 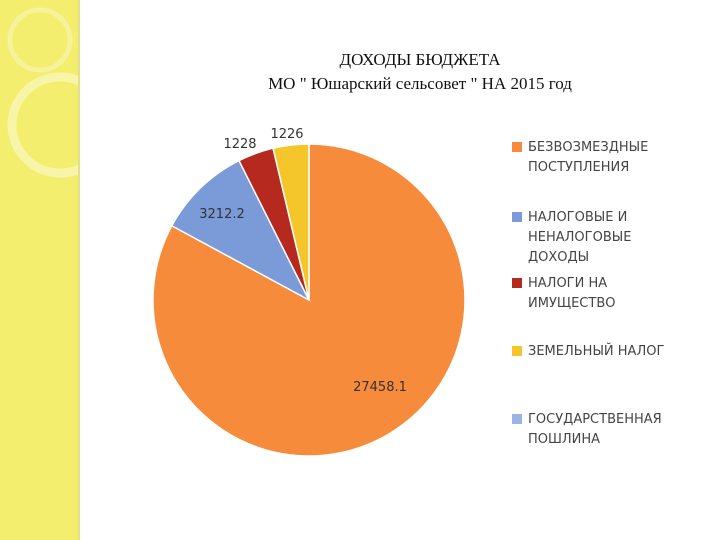 I want to click on chart-title-line-1: ДОХОДЫ БЮДЖЕТА, so click(x=420, y=59).